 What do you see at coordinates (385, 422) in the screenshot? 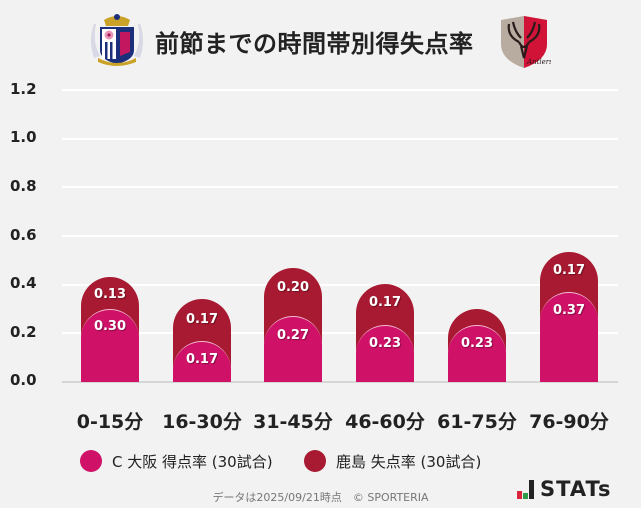
I see `x-tick-label: 46-60分` at bounding box center [385, 422].